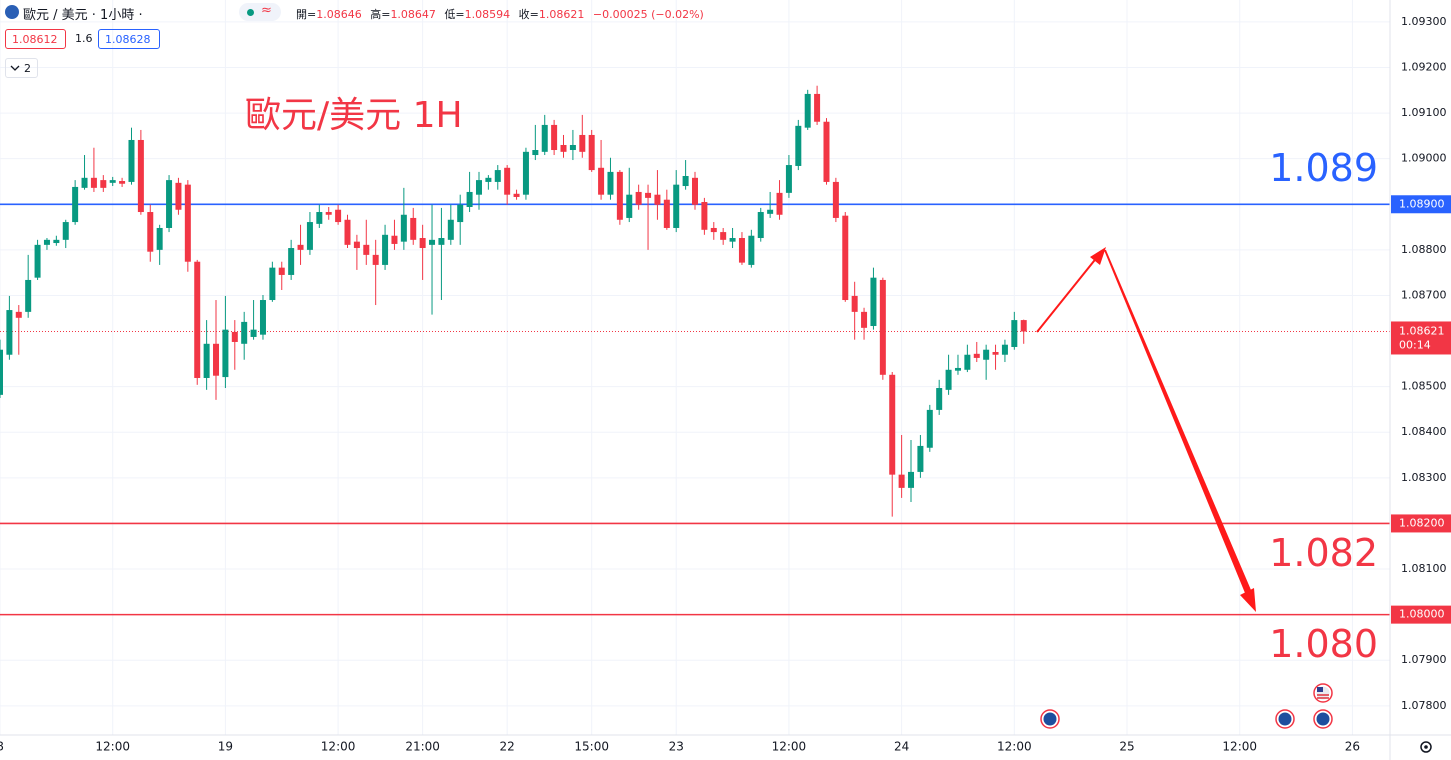  I want to click on level-price-tag, so click(1421, 614).